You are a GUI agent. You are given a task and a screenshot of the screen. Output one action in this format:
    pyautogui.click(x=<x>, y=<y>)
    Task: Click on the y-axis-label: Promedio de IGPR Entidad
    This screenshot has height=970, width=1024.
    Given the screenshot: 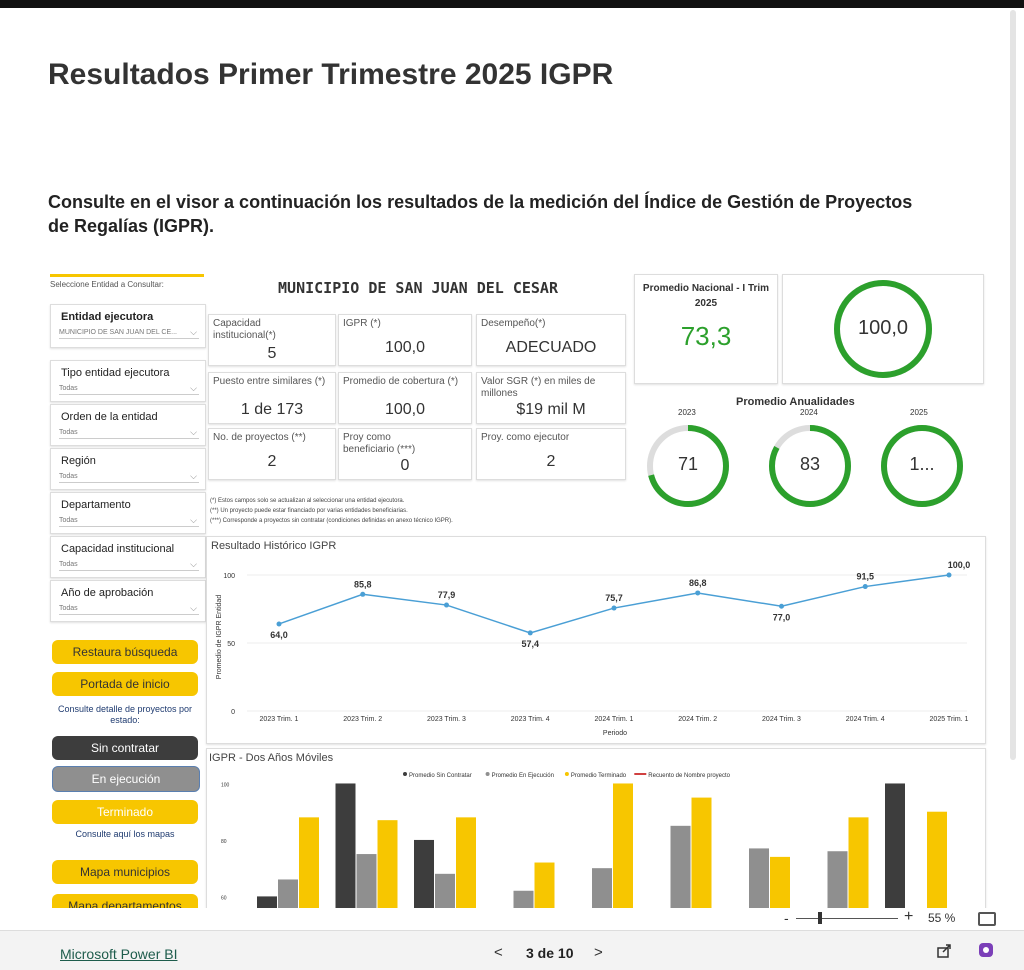 What is the action you would take?
    pyautogui.click(x=219, y=637)
    